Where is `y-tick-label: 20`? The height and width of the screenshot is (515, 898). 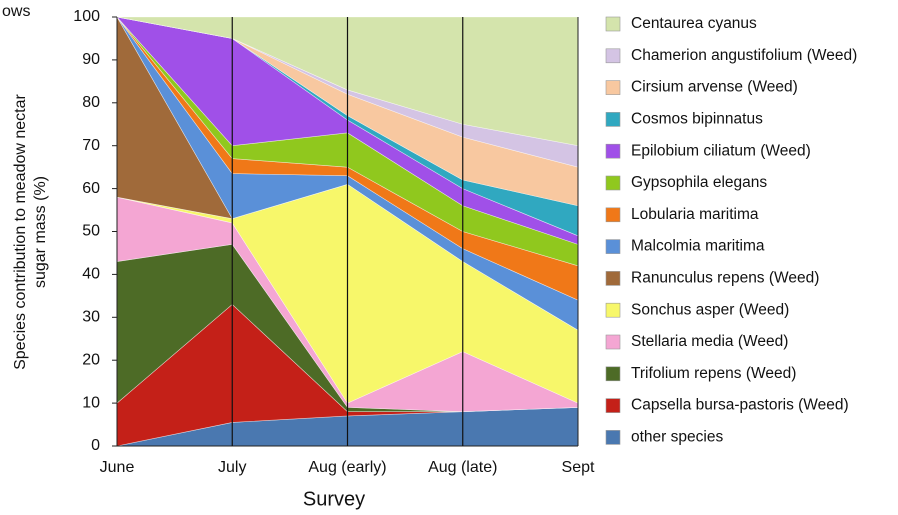 y-tick-label: 20 is located at coordinates (91, 359).